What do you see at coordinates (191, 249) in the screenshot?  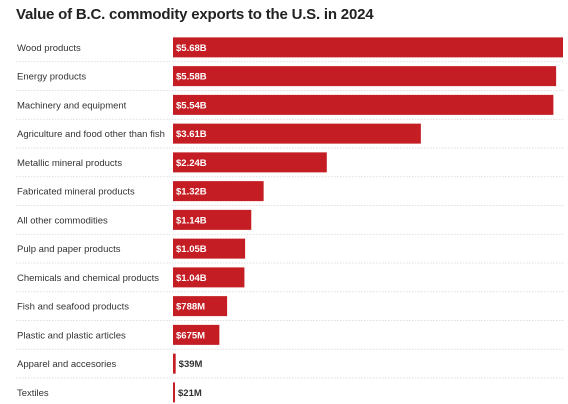 I see `value-label: $1.05B` at bounding box center [191, 249].